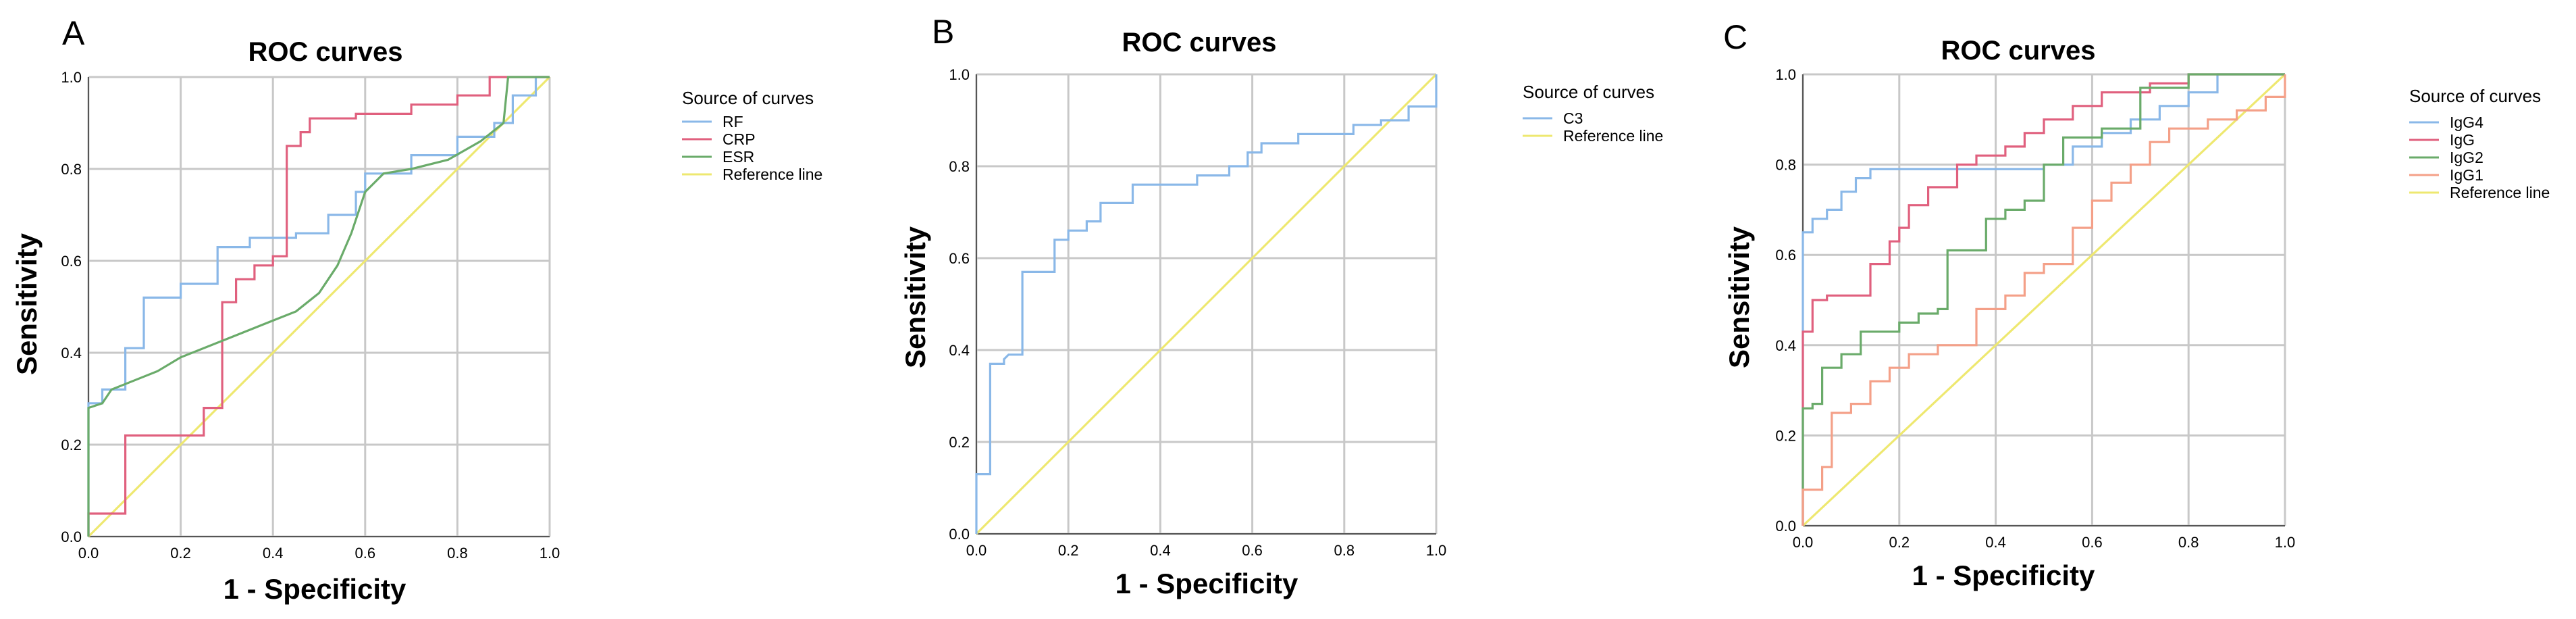 The image size is (2576, 619). What do you see at coordinates (943, 32) in the screenshot?
I see `panel-letter-b: B` at bounding box center [943, 32].